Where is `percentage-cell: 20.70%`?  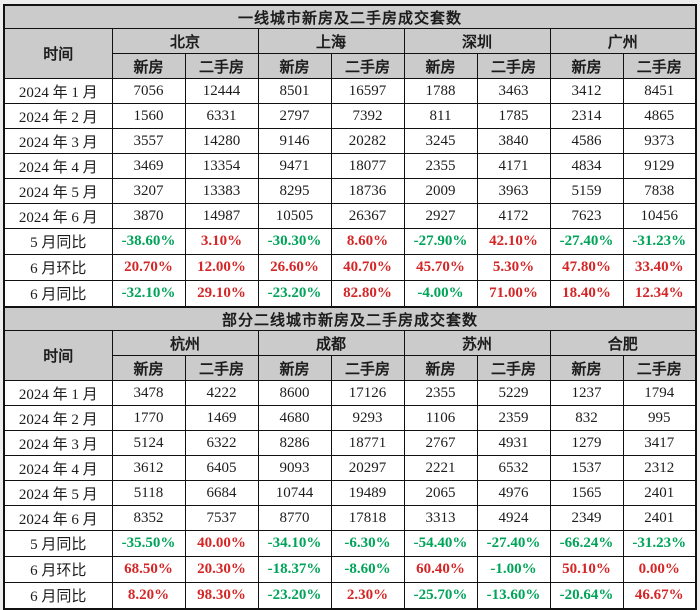 percentage-cell: 20.70% is located at coordinates (148, 267).